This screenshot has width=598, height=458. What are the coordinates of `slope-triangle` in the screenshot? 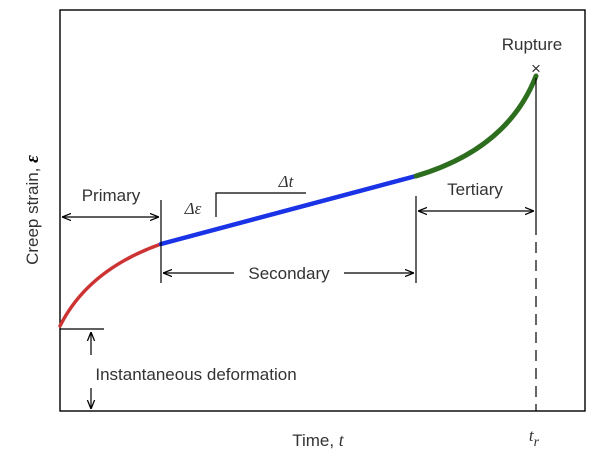 It's located at (260, 204).